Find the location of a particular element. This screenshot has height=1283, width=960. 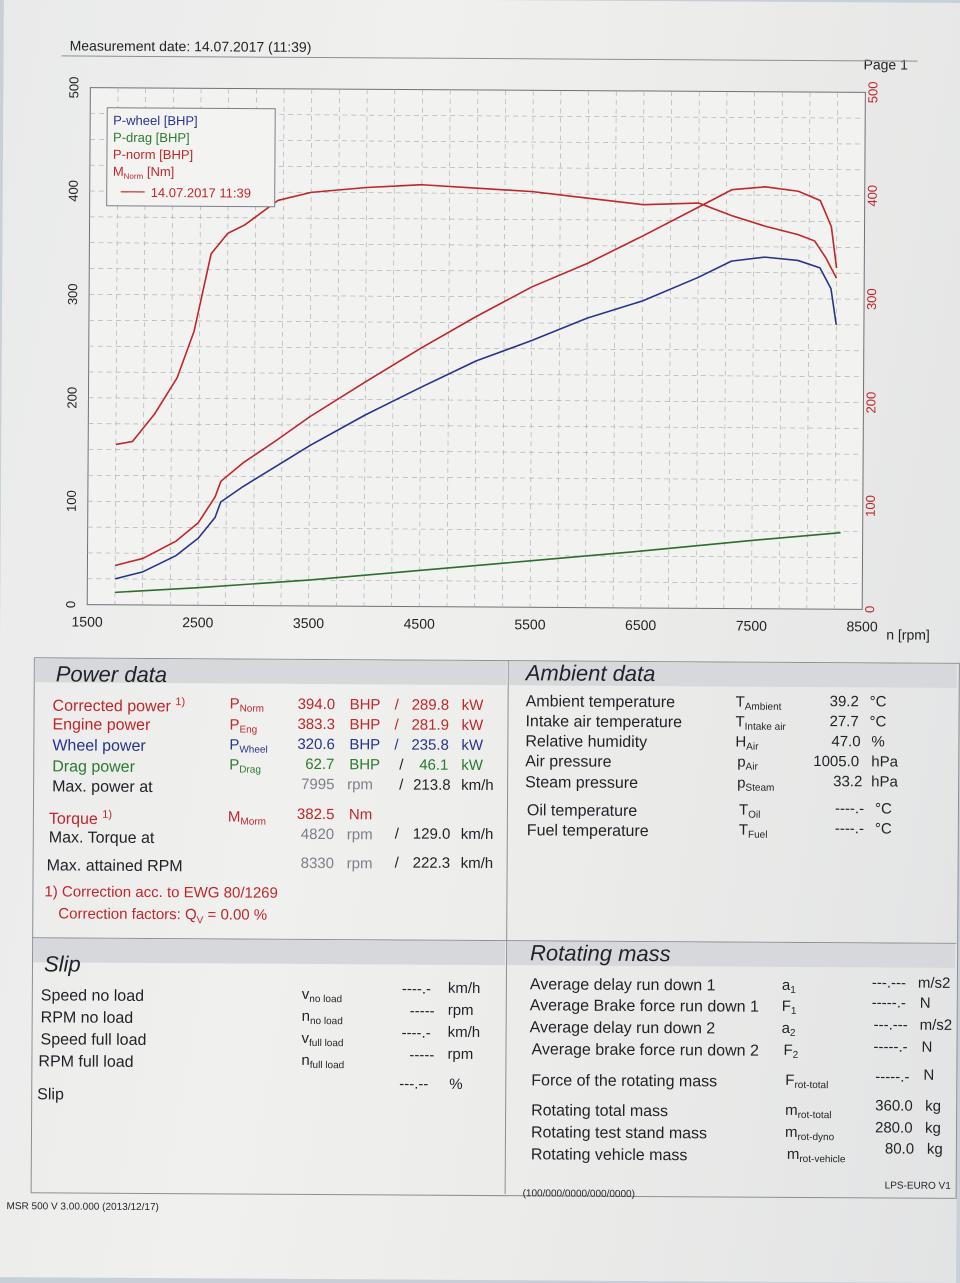

max-torque-speed: 129.0 is located at coordinates (432, 834).